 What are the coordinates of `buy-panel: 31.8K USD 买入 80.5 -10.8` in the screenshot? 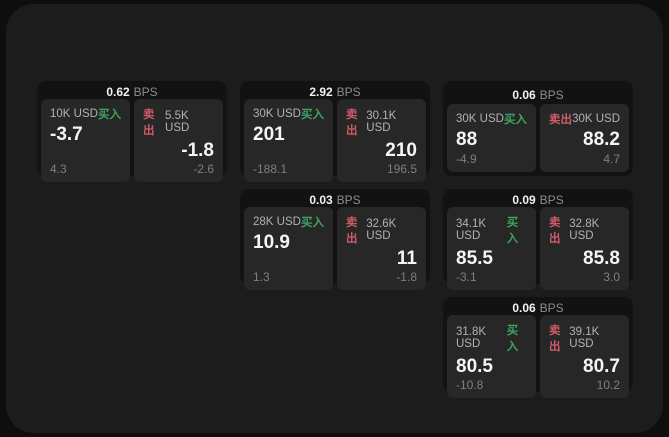 It's located at (491, 356).